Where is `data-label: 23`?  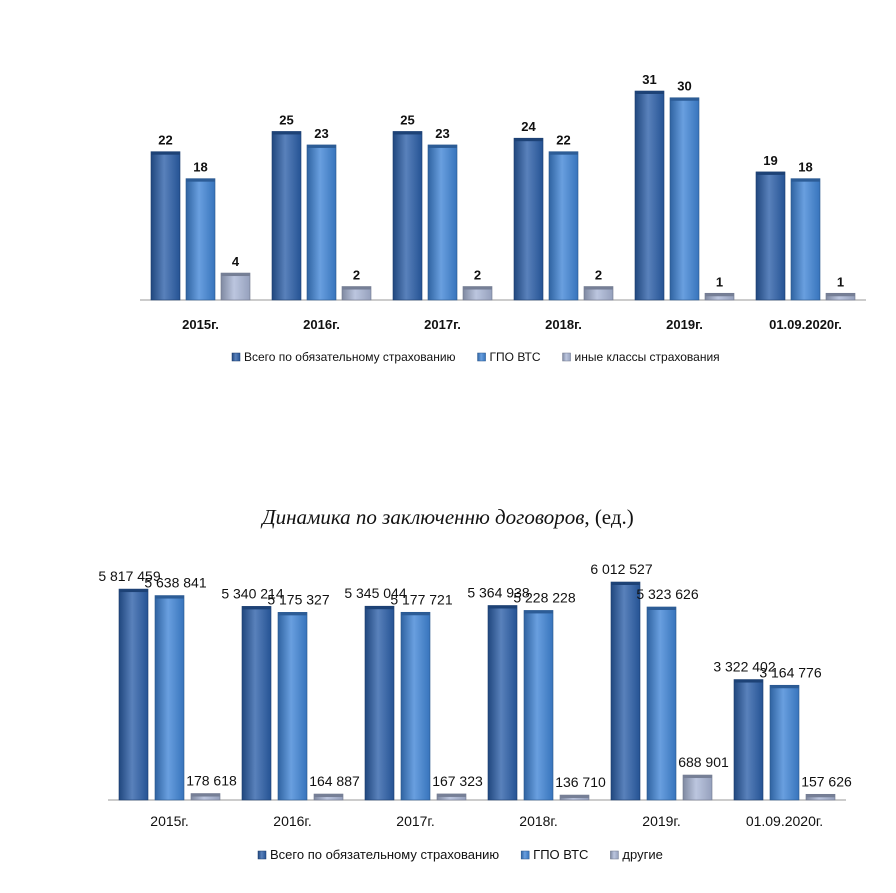
data-label: 23 is located at coordinates (321, 133).